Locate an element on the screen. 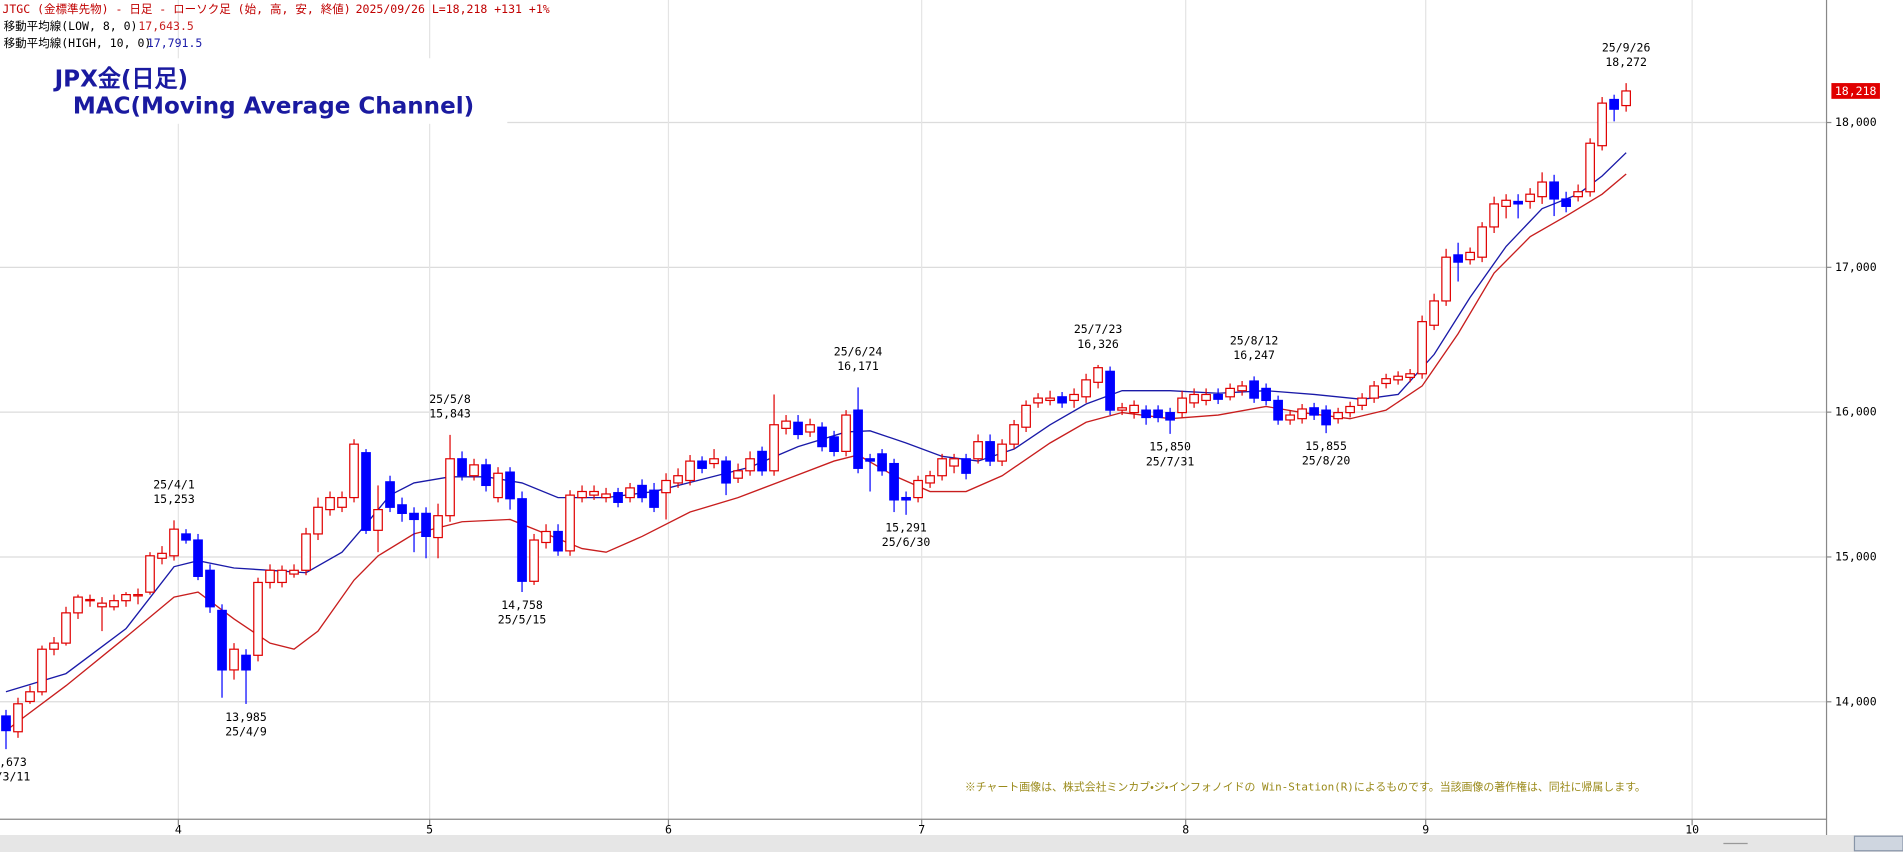 The height and width of the screenshot is (852, 1903). scrollbar is located at coordinates (951, 843).